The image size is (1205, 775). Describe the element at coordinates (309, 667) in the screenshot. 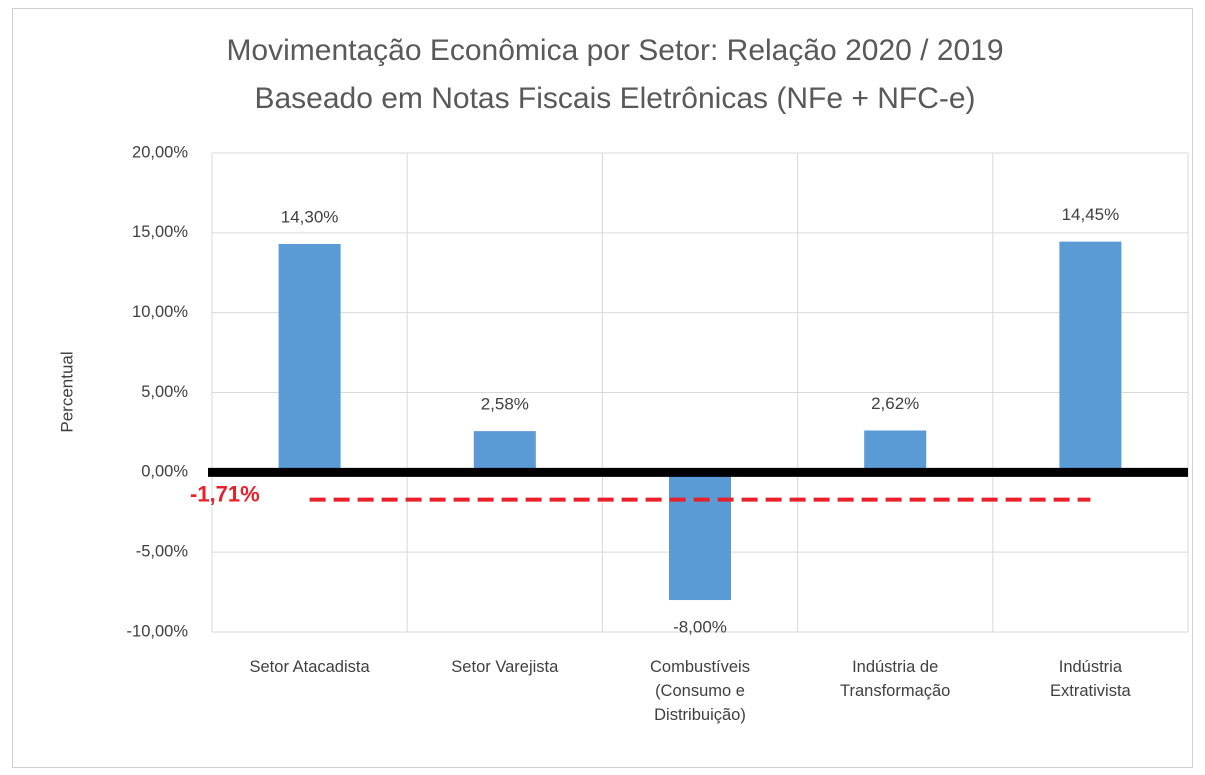

I see `x-tick-label: Setor Atacadista` at that location.